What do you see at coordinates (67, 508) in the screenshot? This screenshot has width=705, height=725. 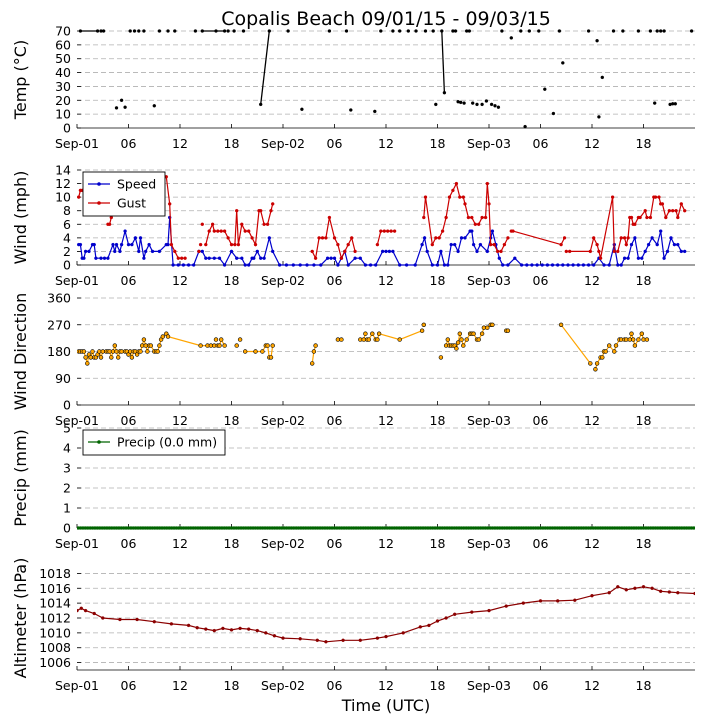 I see `y-tick-label: 1` at bounding box center [67, 508].